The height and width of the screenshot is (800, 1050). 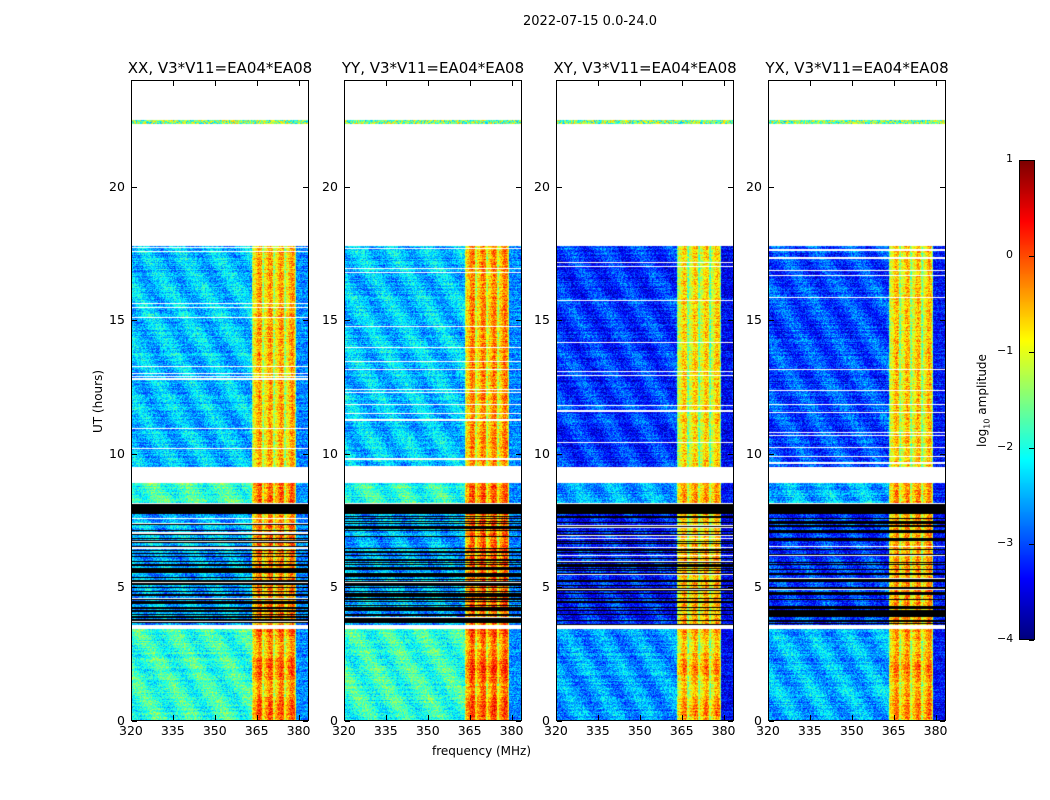 What do you see at coordinates (590, 21) in the screenshot?
I see `figure-suptitle: 2022-07-15 0.0-24.0` at bounding box center [590, 21].